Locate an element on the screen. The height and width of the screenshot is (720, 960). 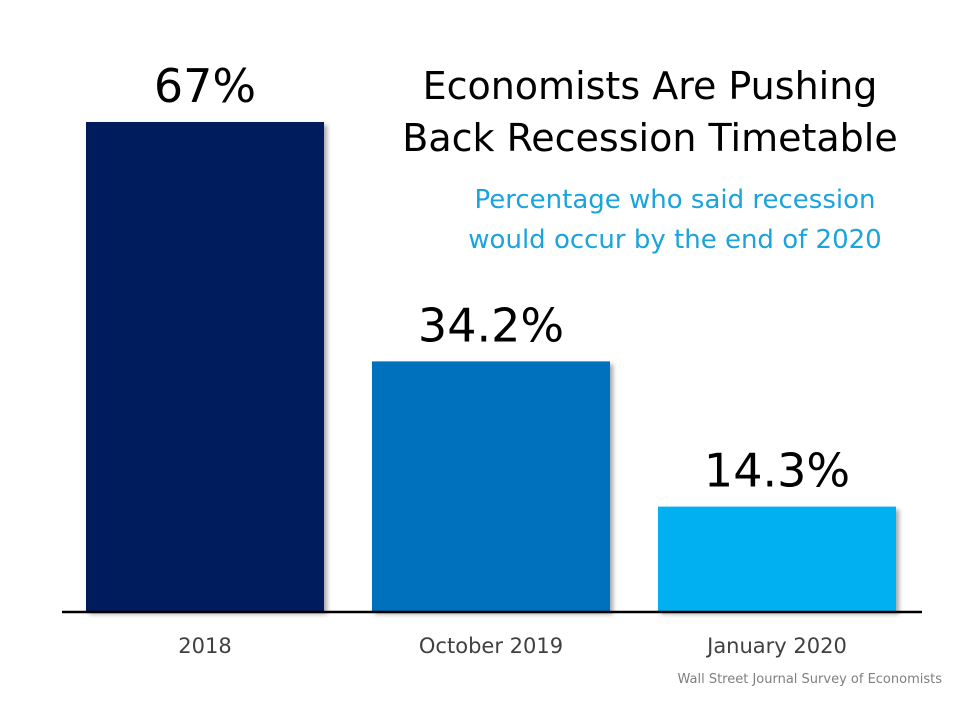
source-note: Wall Street Journal Survey of Economists is located at coordinates (809, 679).